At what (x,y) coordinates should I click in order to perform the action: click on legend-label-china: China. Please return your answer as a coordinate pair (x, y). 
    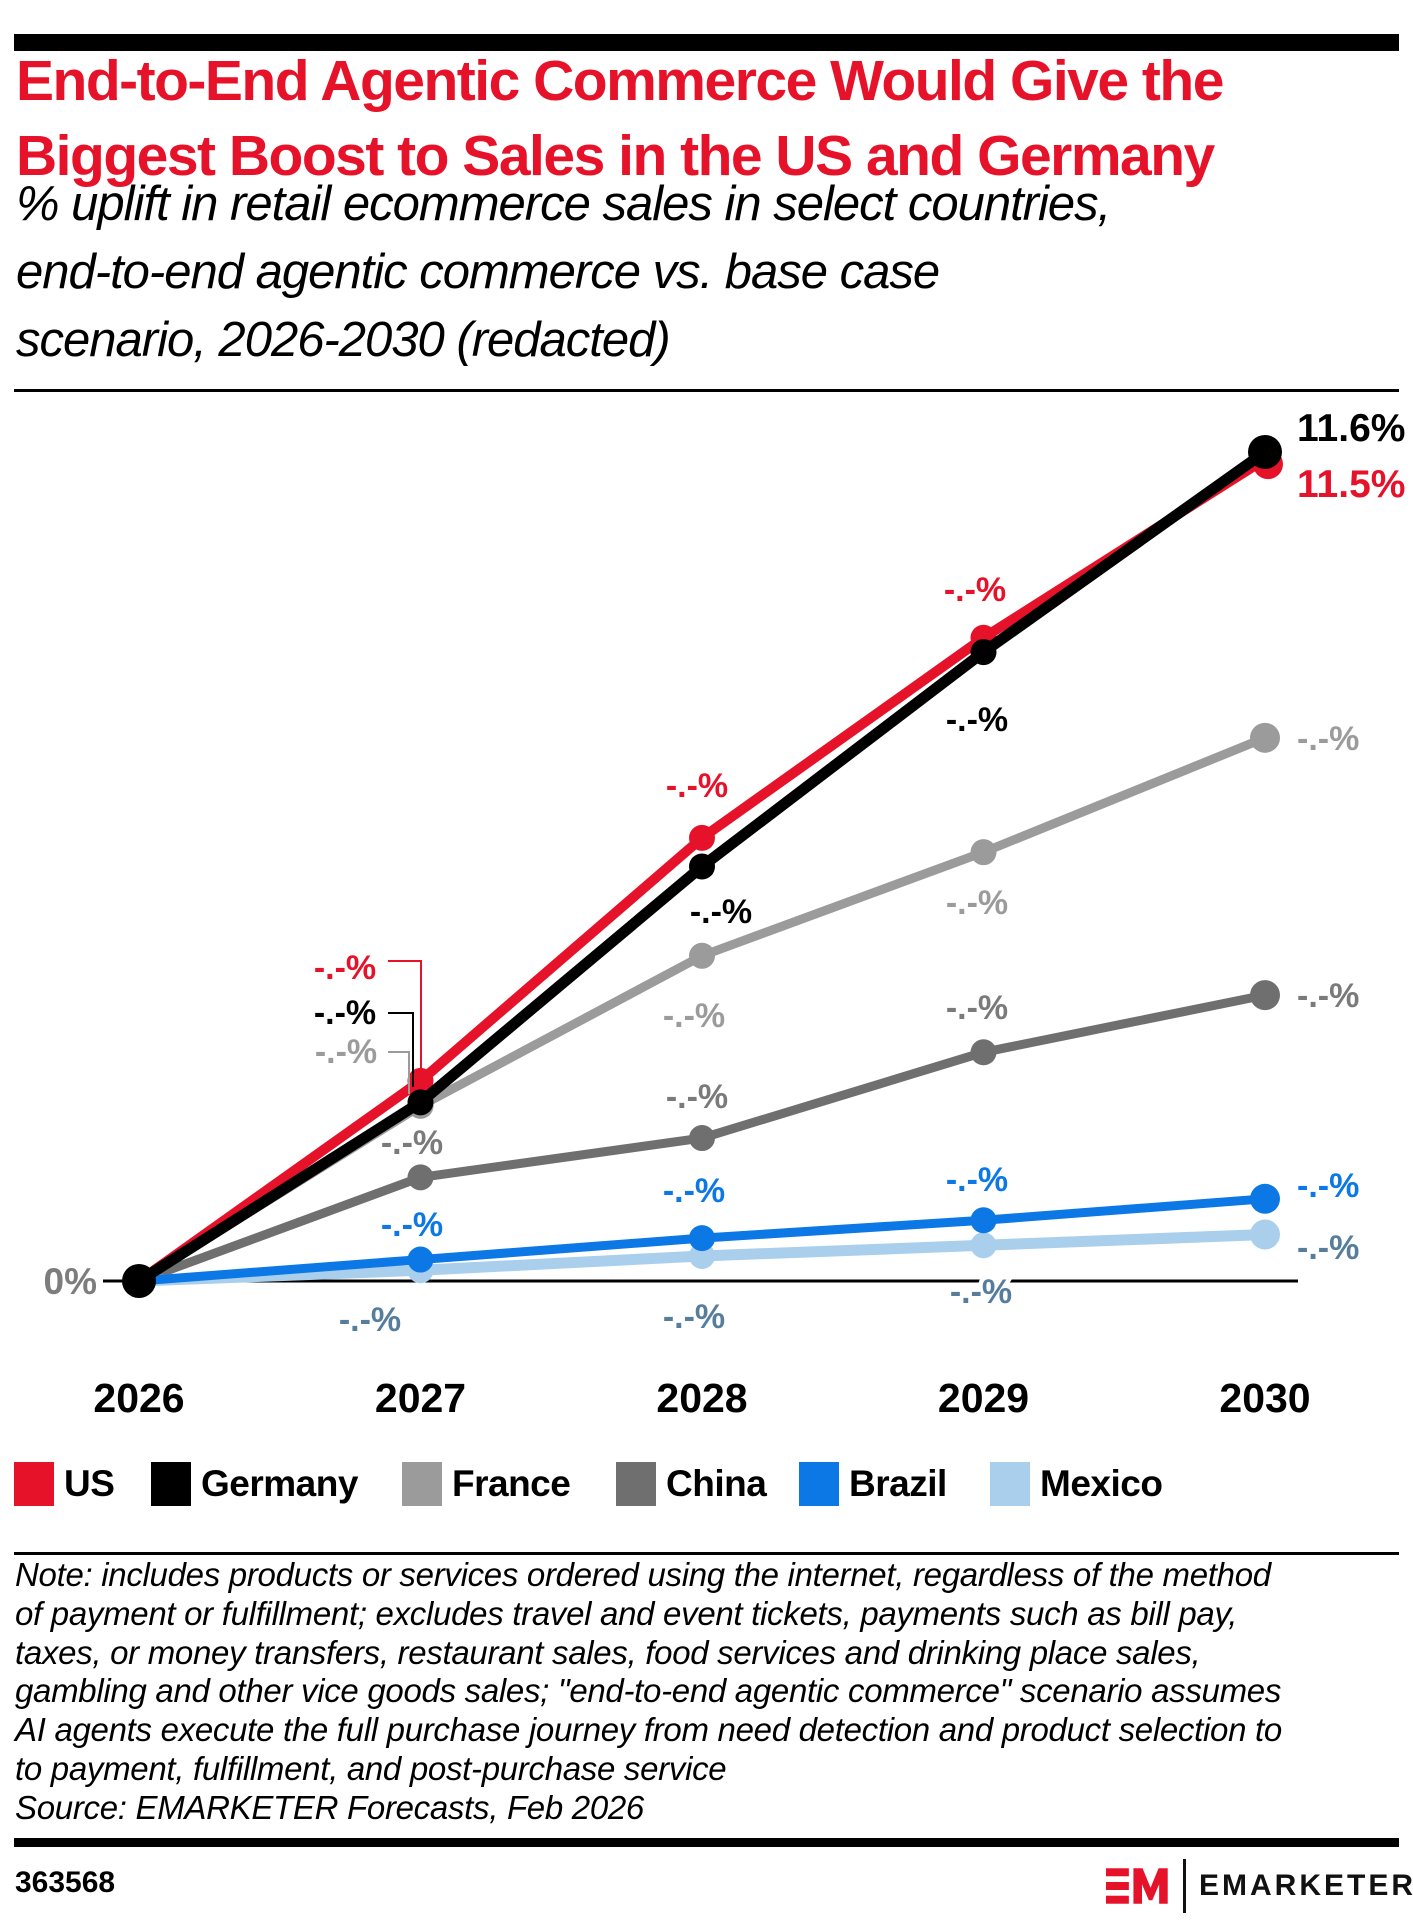
    Looking at the image, I should click on (716, 1483).